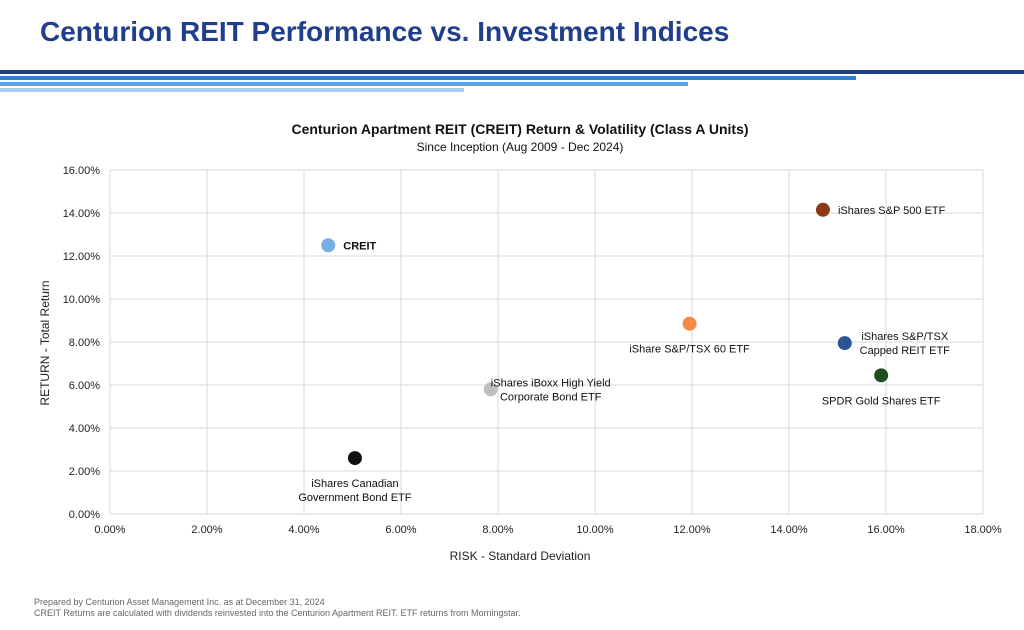  Describe the element at coordinates (82, 171) in the screenshot. I see `y-tick-label: 16.00%` at that location.